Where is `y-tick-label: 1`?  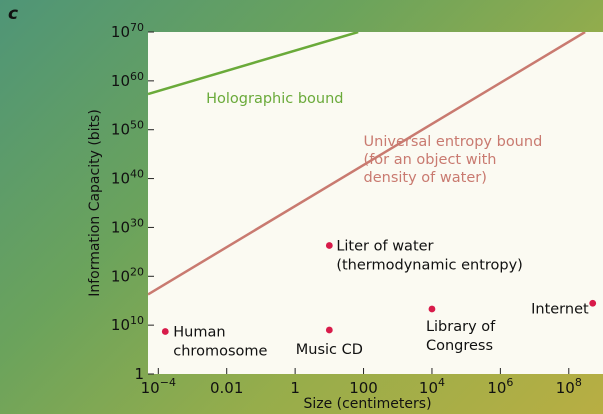
y-tick-label: 1 is located at coordinates (139, 374).